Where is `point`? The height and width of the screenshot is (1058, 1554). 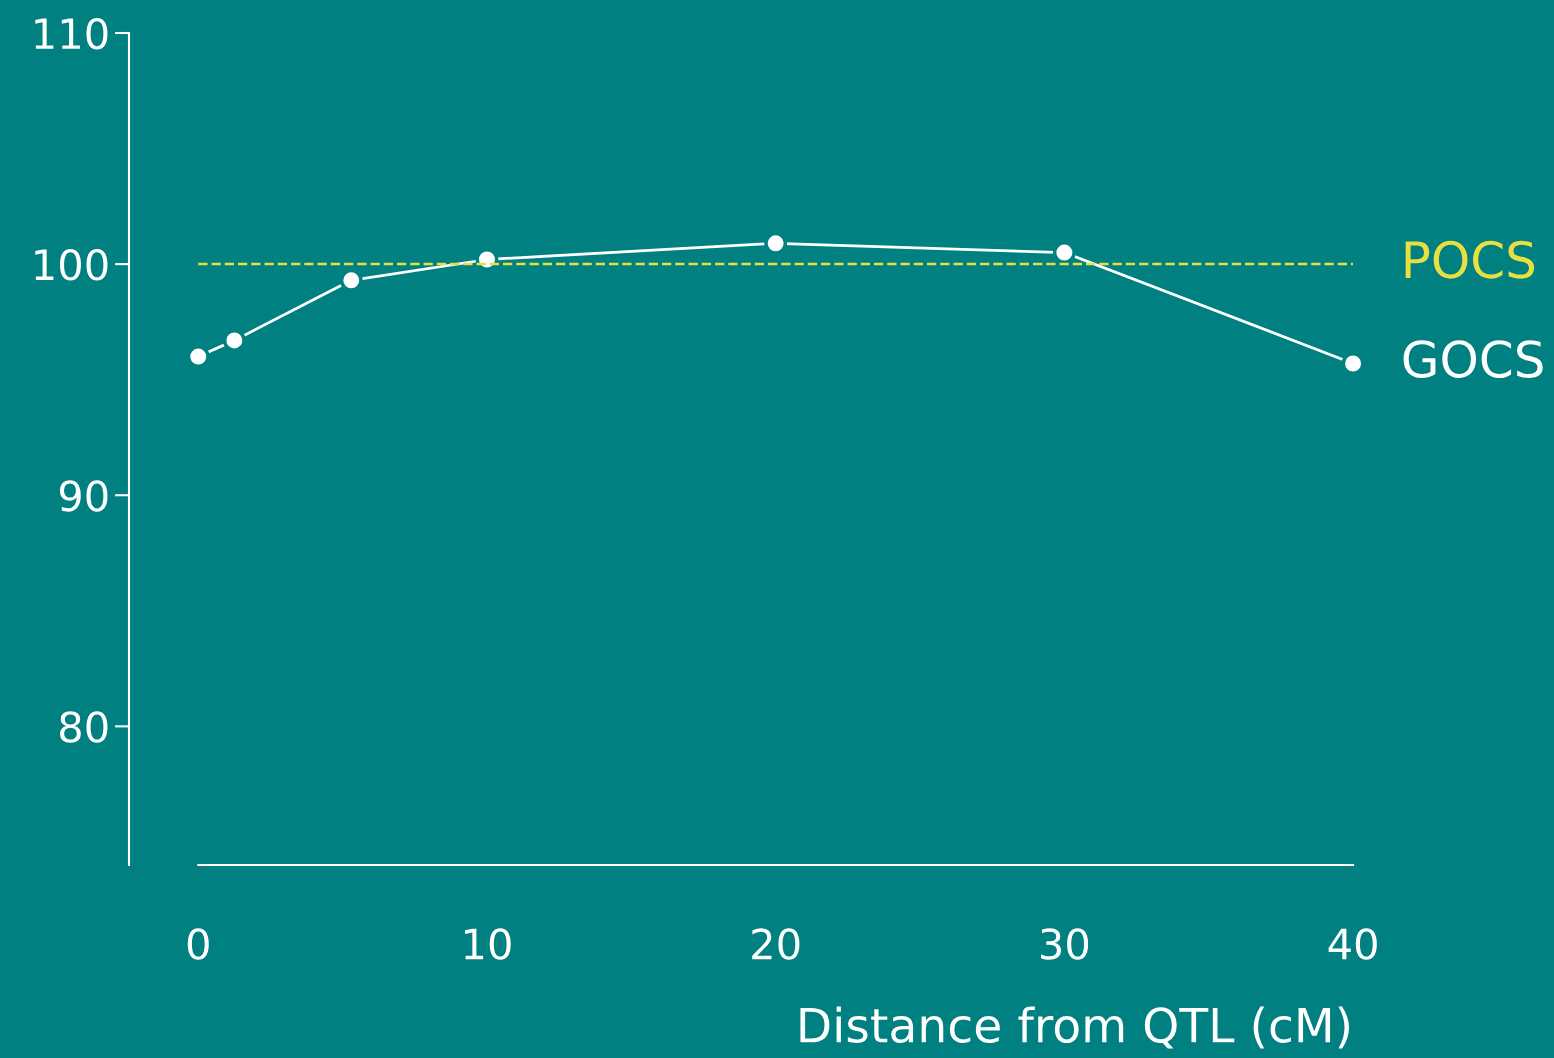 point is located at coordinates (487, 259).